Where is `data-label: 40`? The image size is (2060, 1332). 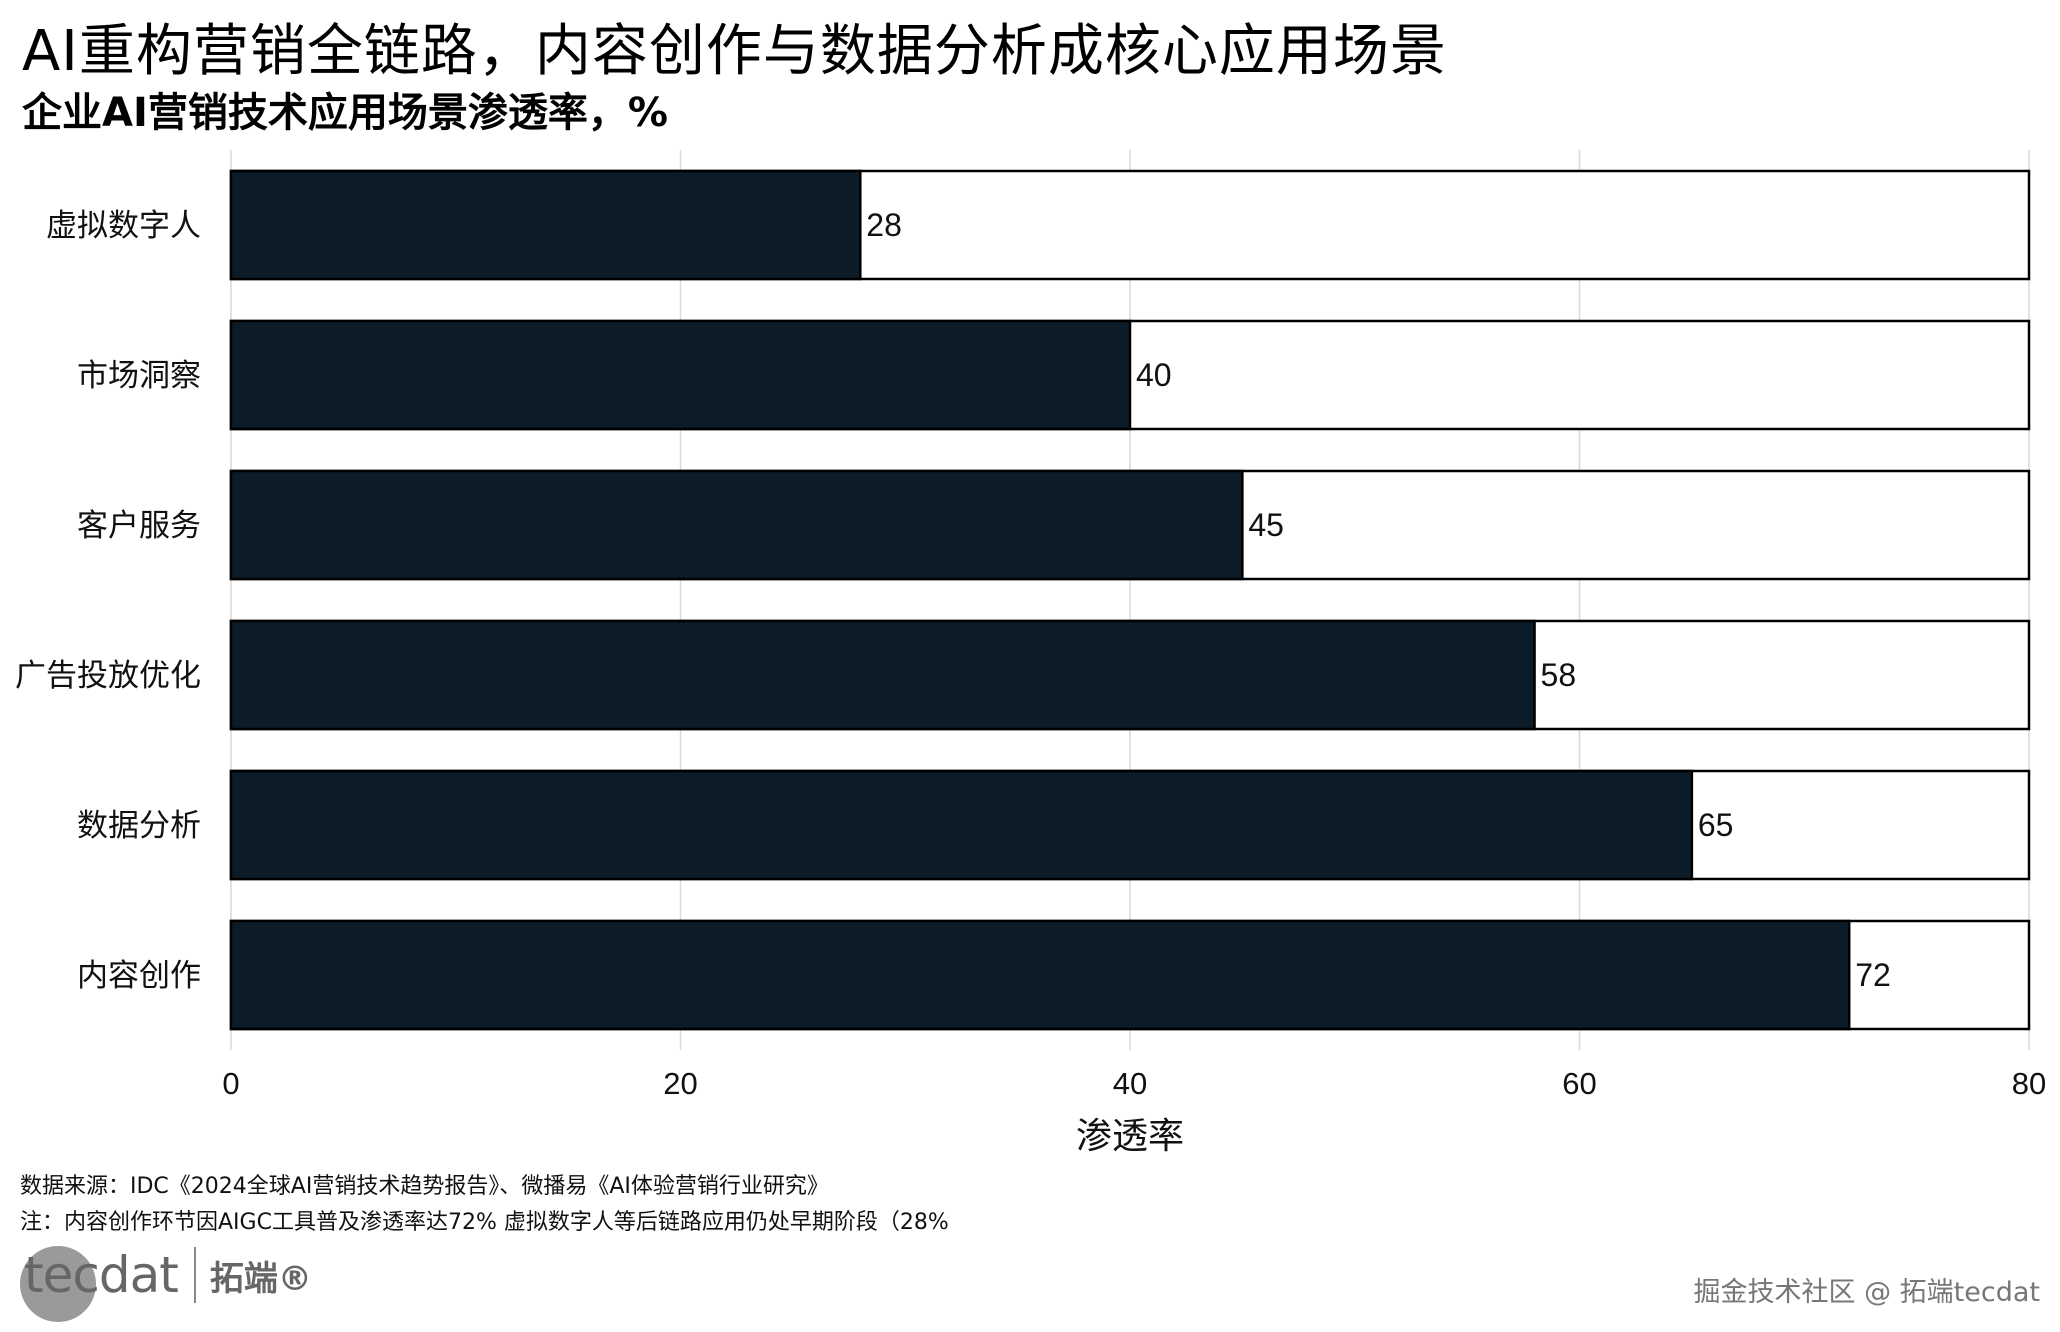 data-label: 40 is located at coordinates (1154, 375).